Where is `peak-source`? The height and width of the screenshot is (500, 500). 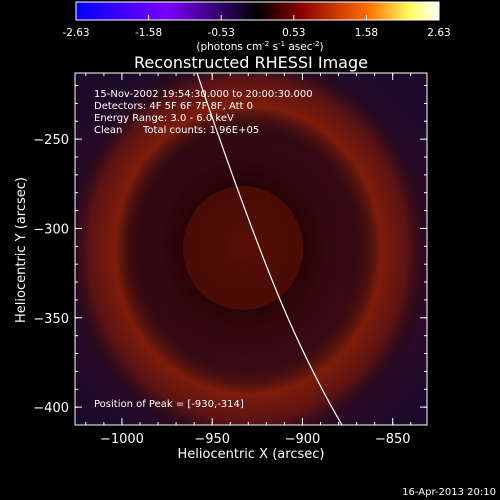 peak-source is located at coordinates (244, 247).